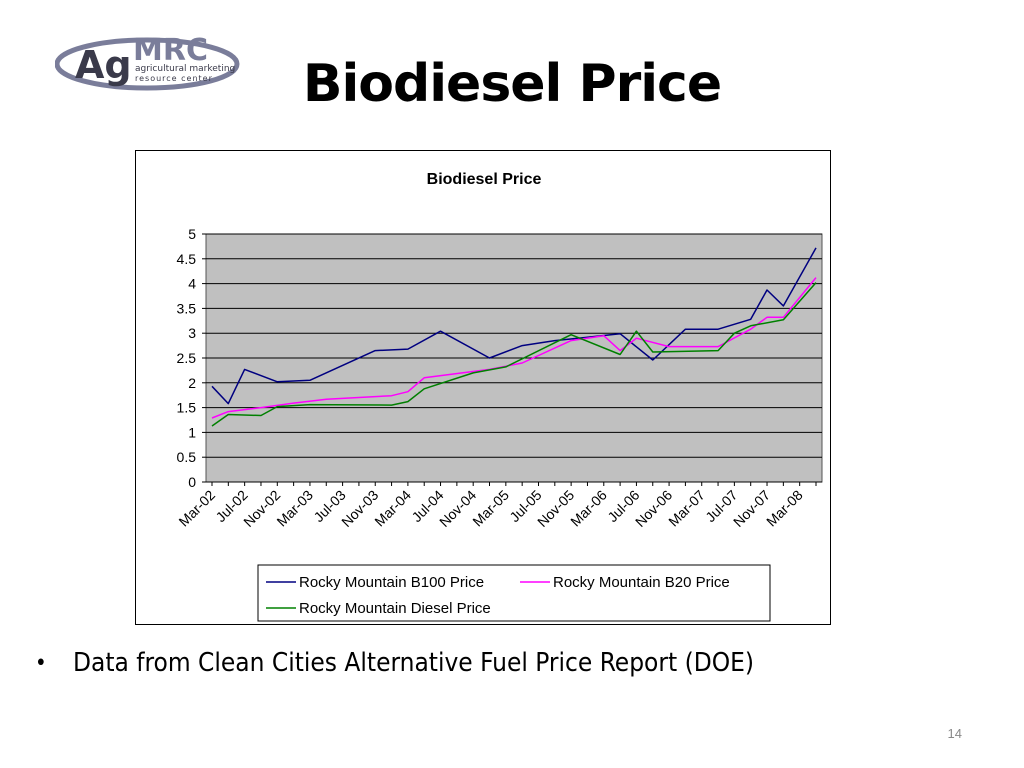 Image resolution: width=1024 pixels, height=768 pixels. What do you see at coordinates (192, 383) in the screenshot?
I see `y-tick-label: 2` at bounding box center [192, 383].